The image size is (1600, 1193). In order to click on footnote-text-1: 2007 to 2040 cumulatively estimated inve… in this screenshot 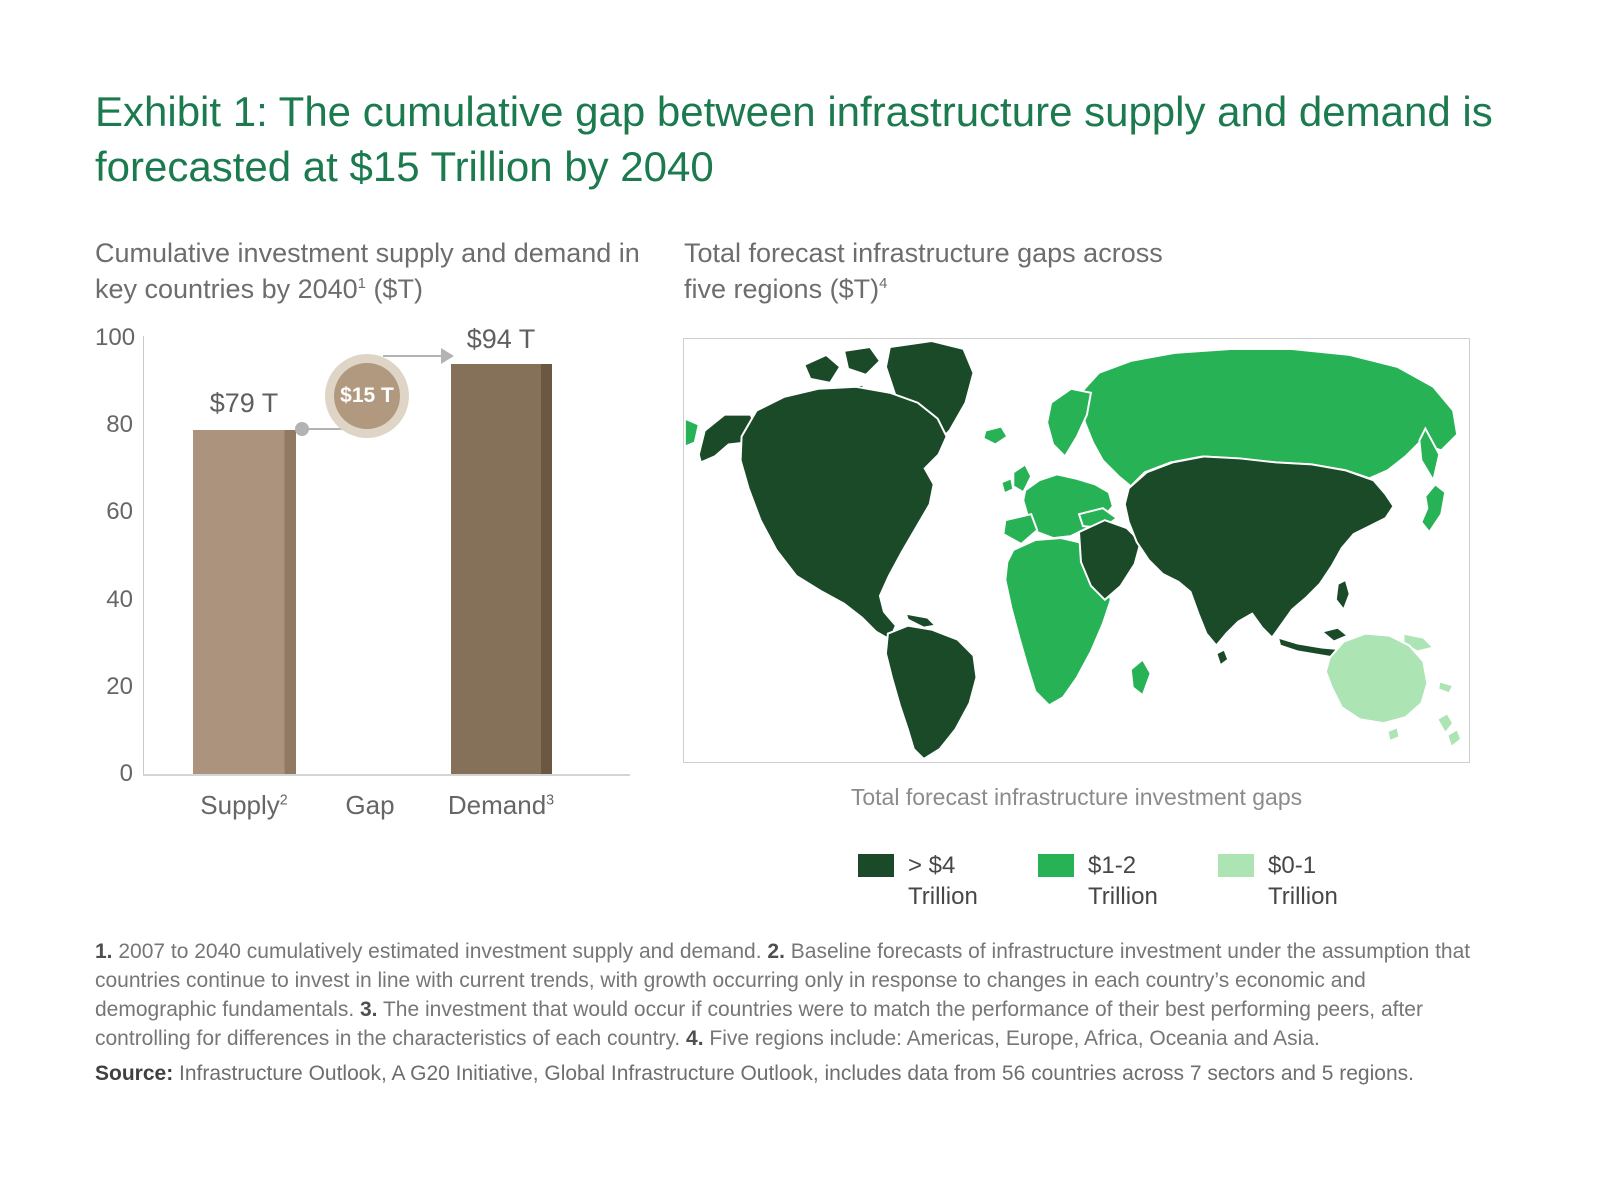, I will do `click(440, 951)`.